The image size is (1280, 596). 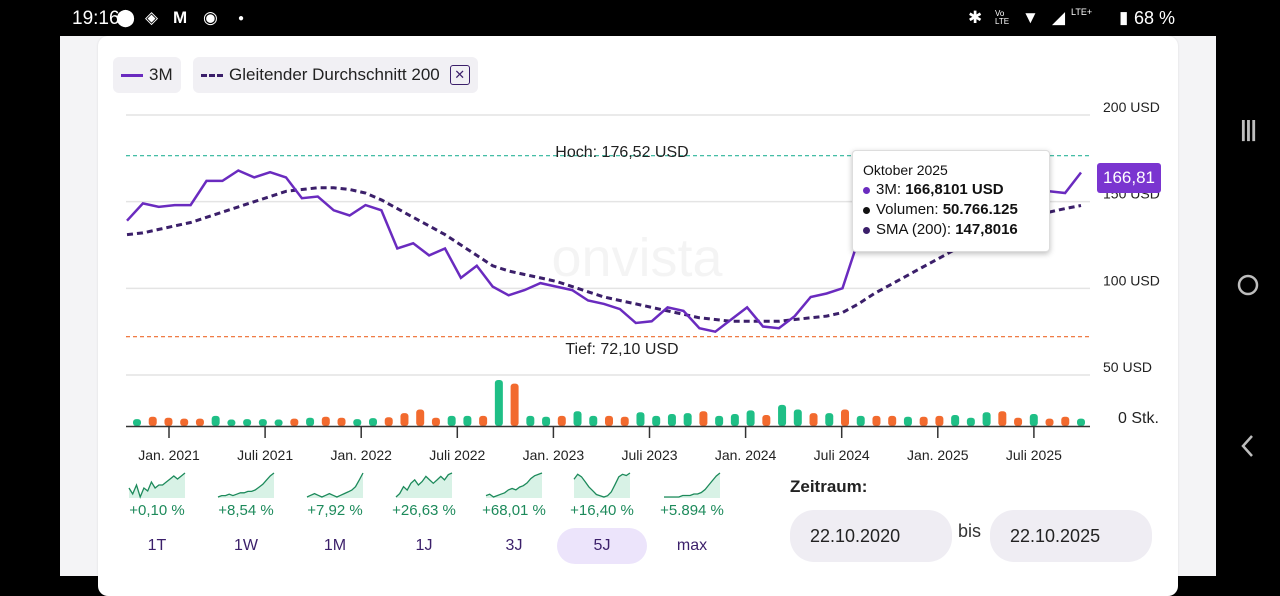 What do you see at coordinates (866, 190) in the screenshot?
I see `price-dot-icon` at bounding box center [866, 190].